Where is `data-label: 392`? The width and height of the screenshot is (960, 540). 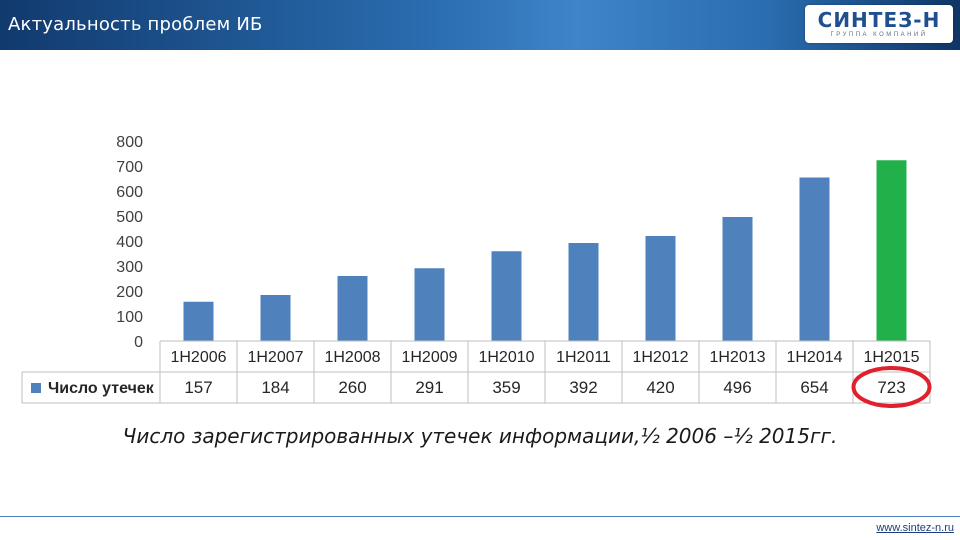 data-label: 392 is located at coordinates (583, 387).